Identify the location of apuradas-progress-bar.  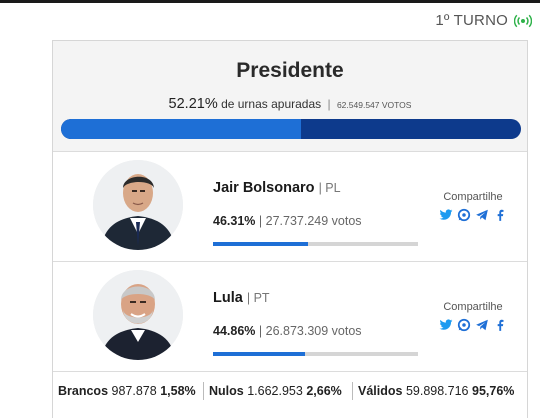
(291, 129).